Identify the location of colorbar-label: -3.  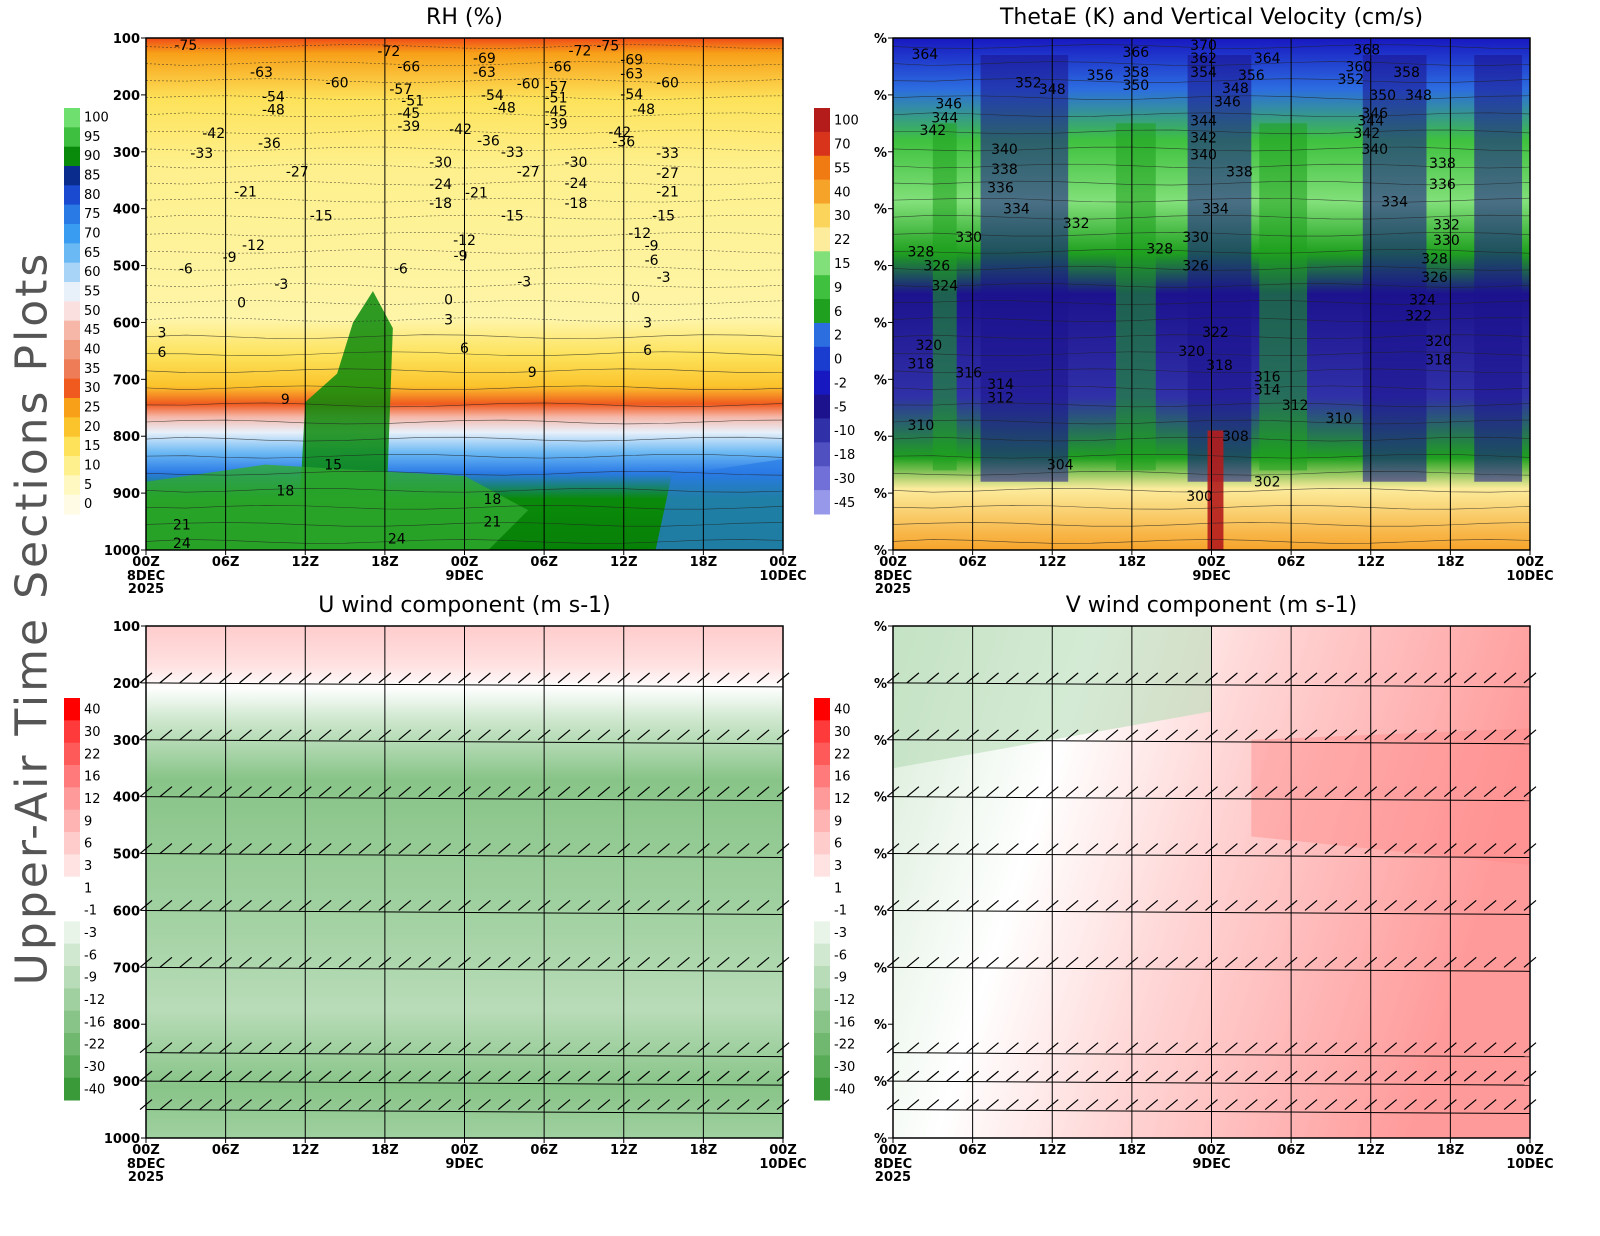
(90, 933).